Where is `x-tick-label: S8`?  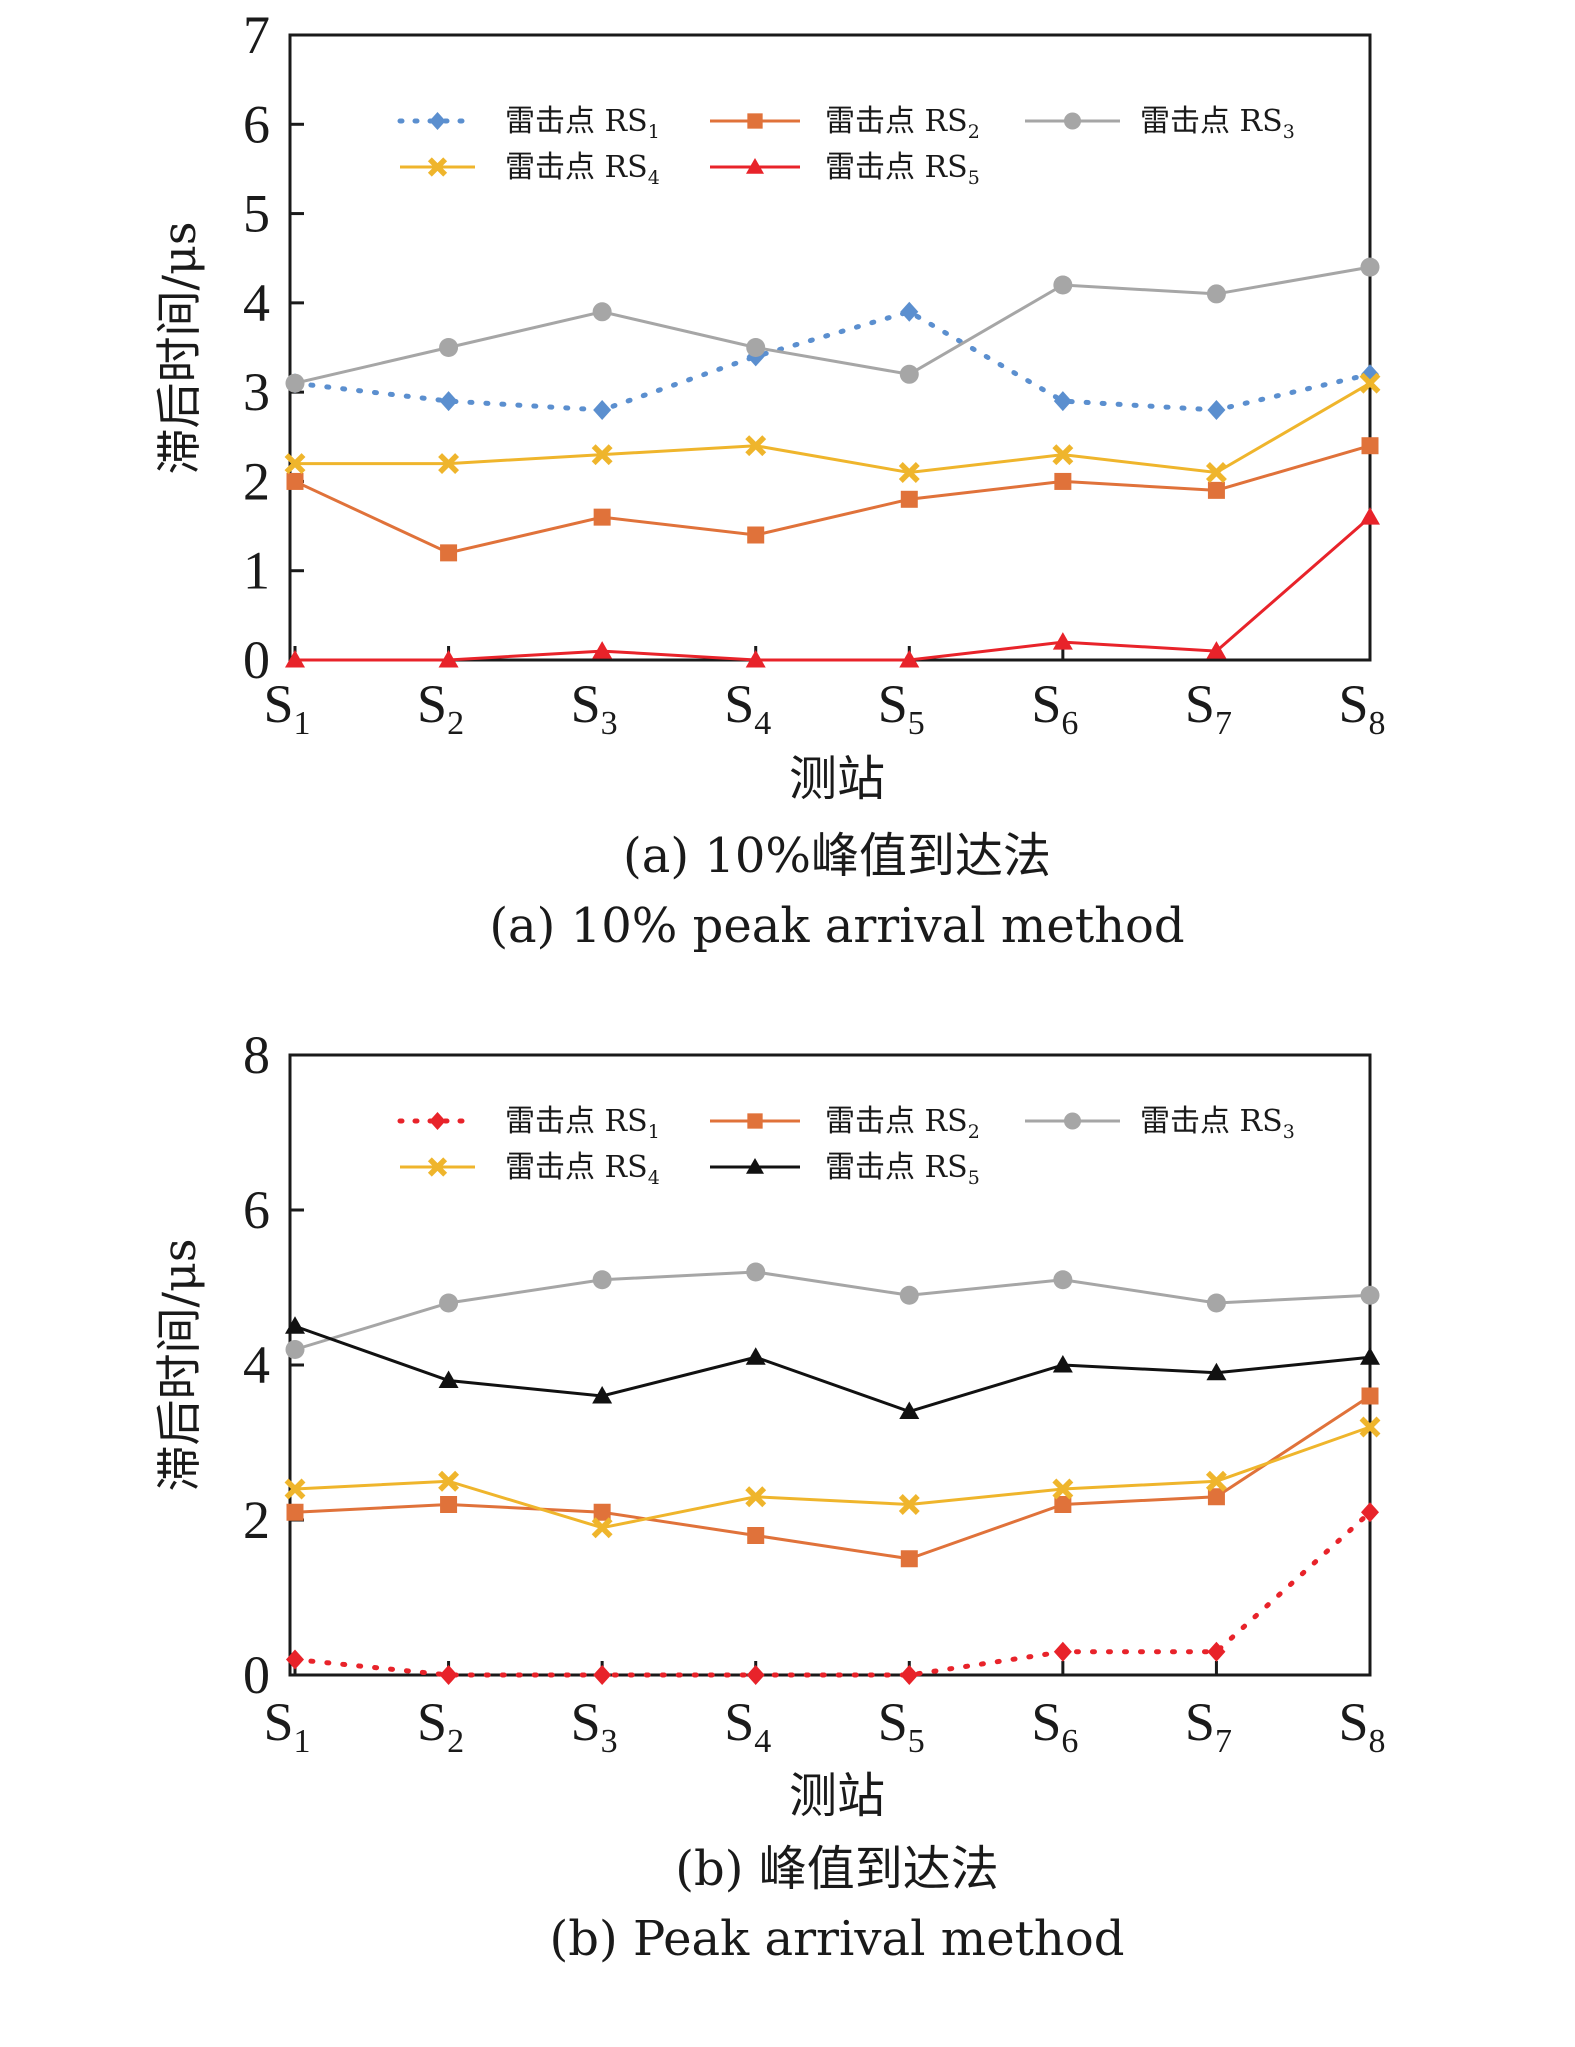 x-tick-label: S8 is located at coordinates (1361, 708).